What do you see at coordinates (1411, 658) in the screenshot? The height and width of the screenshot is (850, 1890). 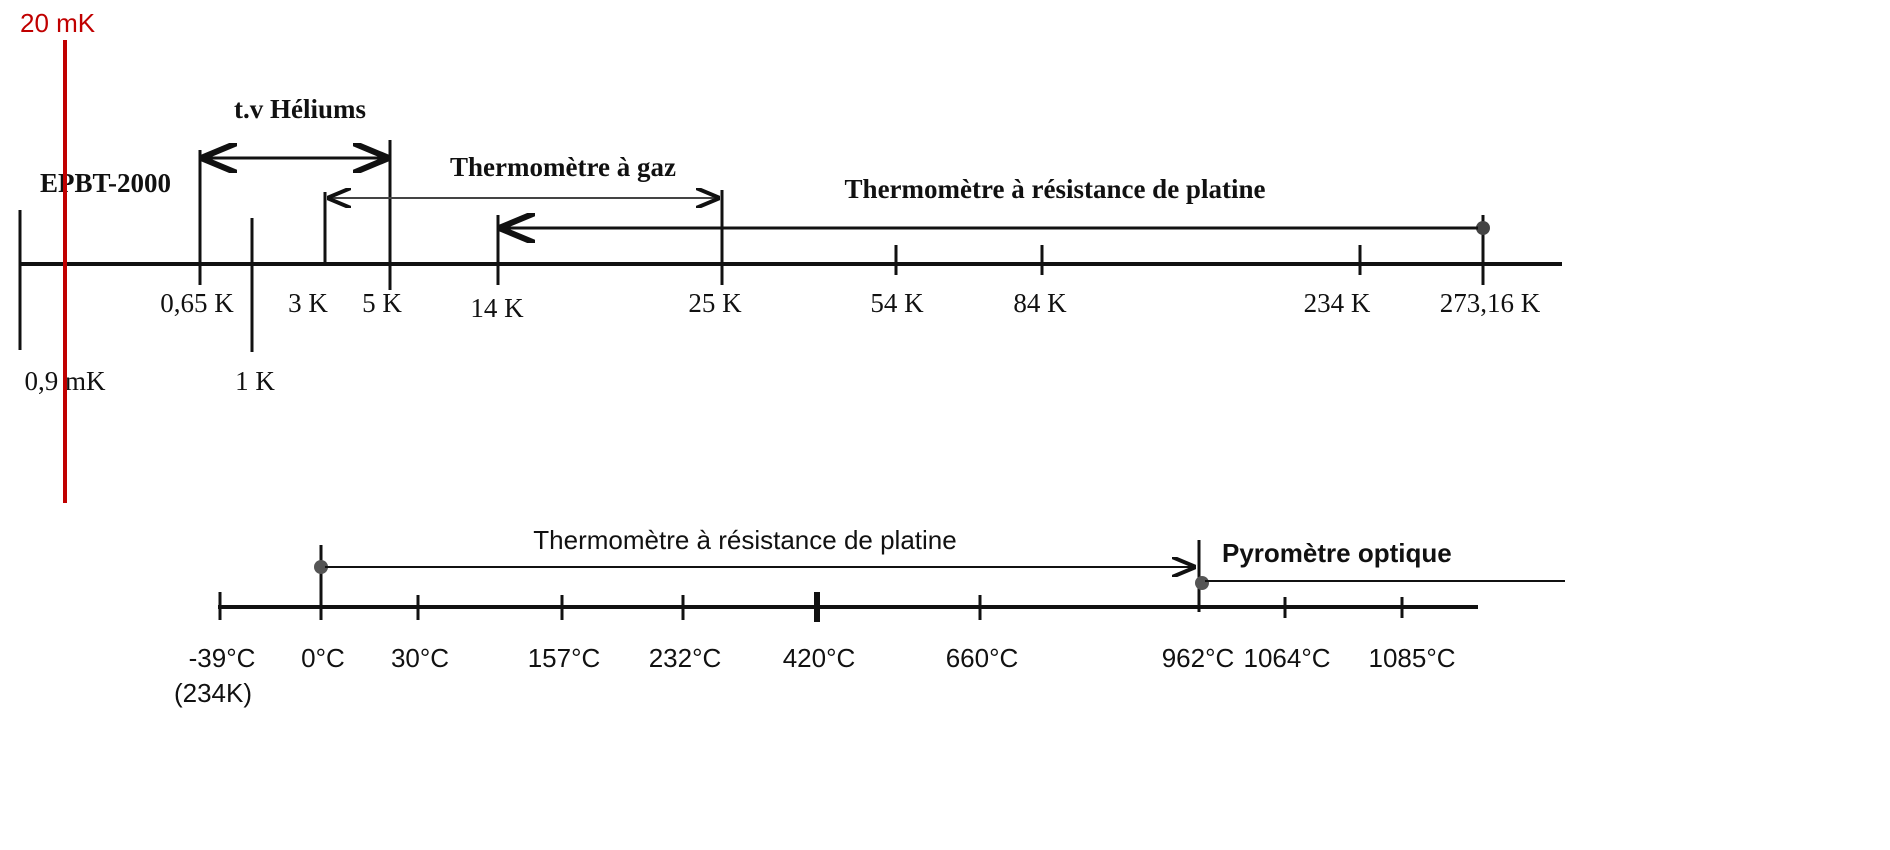 I see `tick-label: 1085°C` at bounding box center [1411, 658].